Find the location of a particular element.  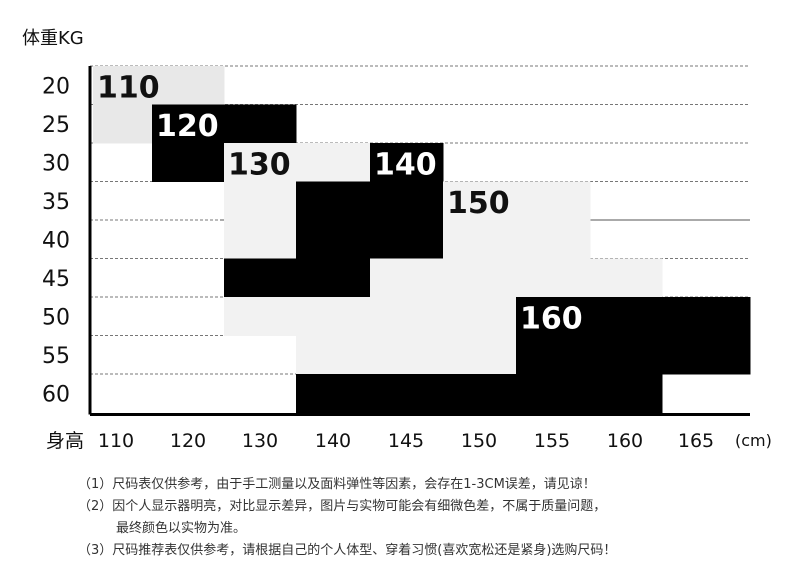

x-tick-label: 130 is located at coordinates (260, 441).